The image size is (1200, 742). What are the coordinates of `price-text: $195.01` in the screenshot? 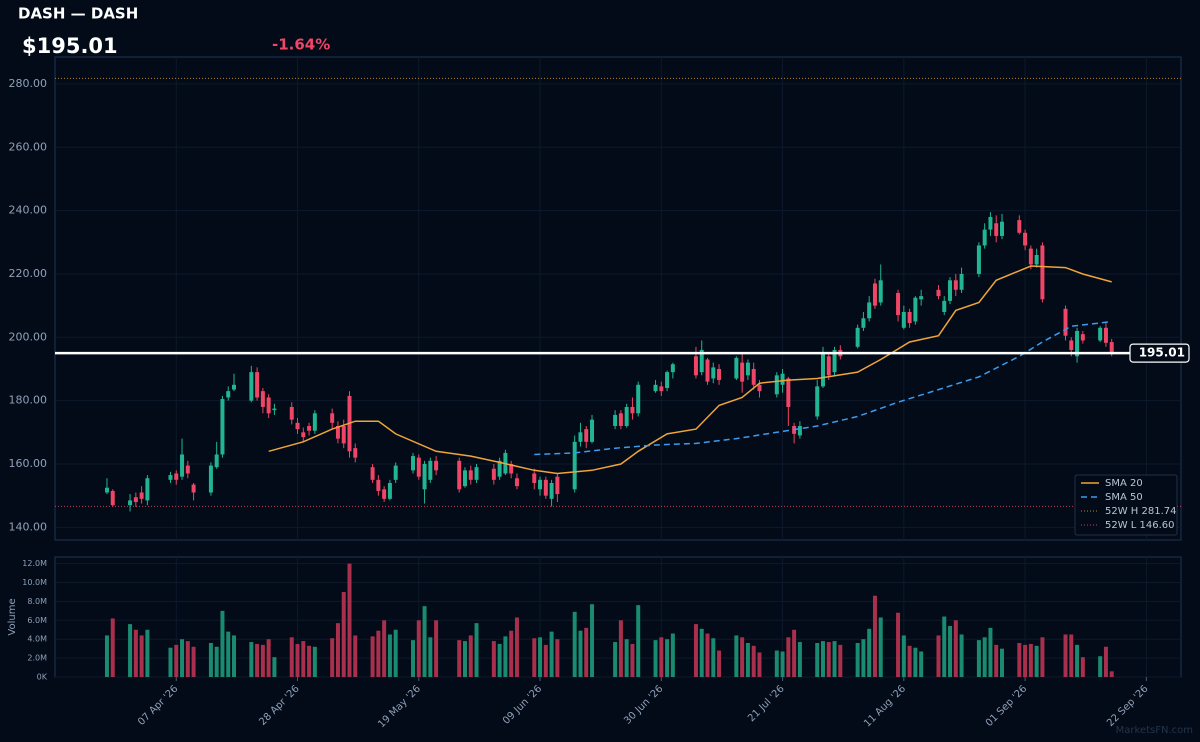 It's located at (70, 46).